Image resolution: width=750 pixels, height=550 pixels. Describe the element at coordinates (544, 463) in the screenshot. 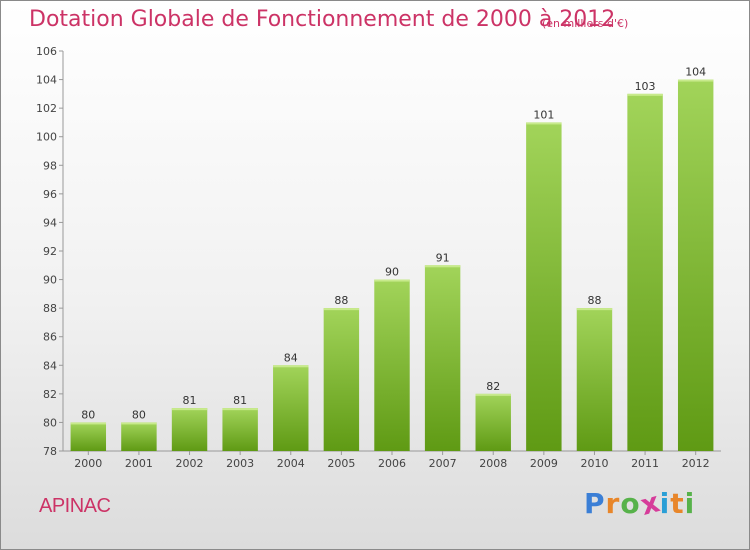

I see `x-tick-label: 2009` at that location.